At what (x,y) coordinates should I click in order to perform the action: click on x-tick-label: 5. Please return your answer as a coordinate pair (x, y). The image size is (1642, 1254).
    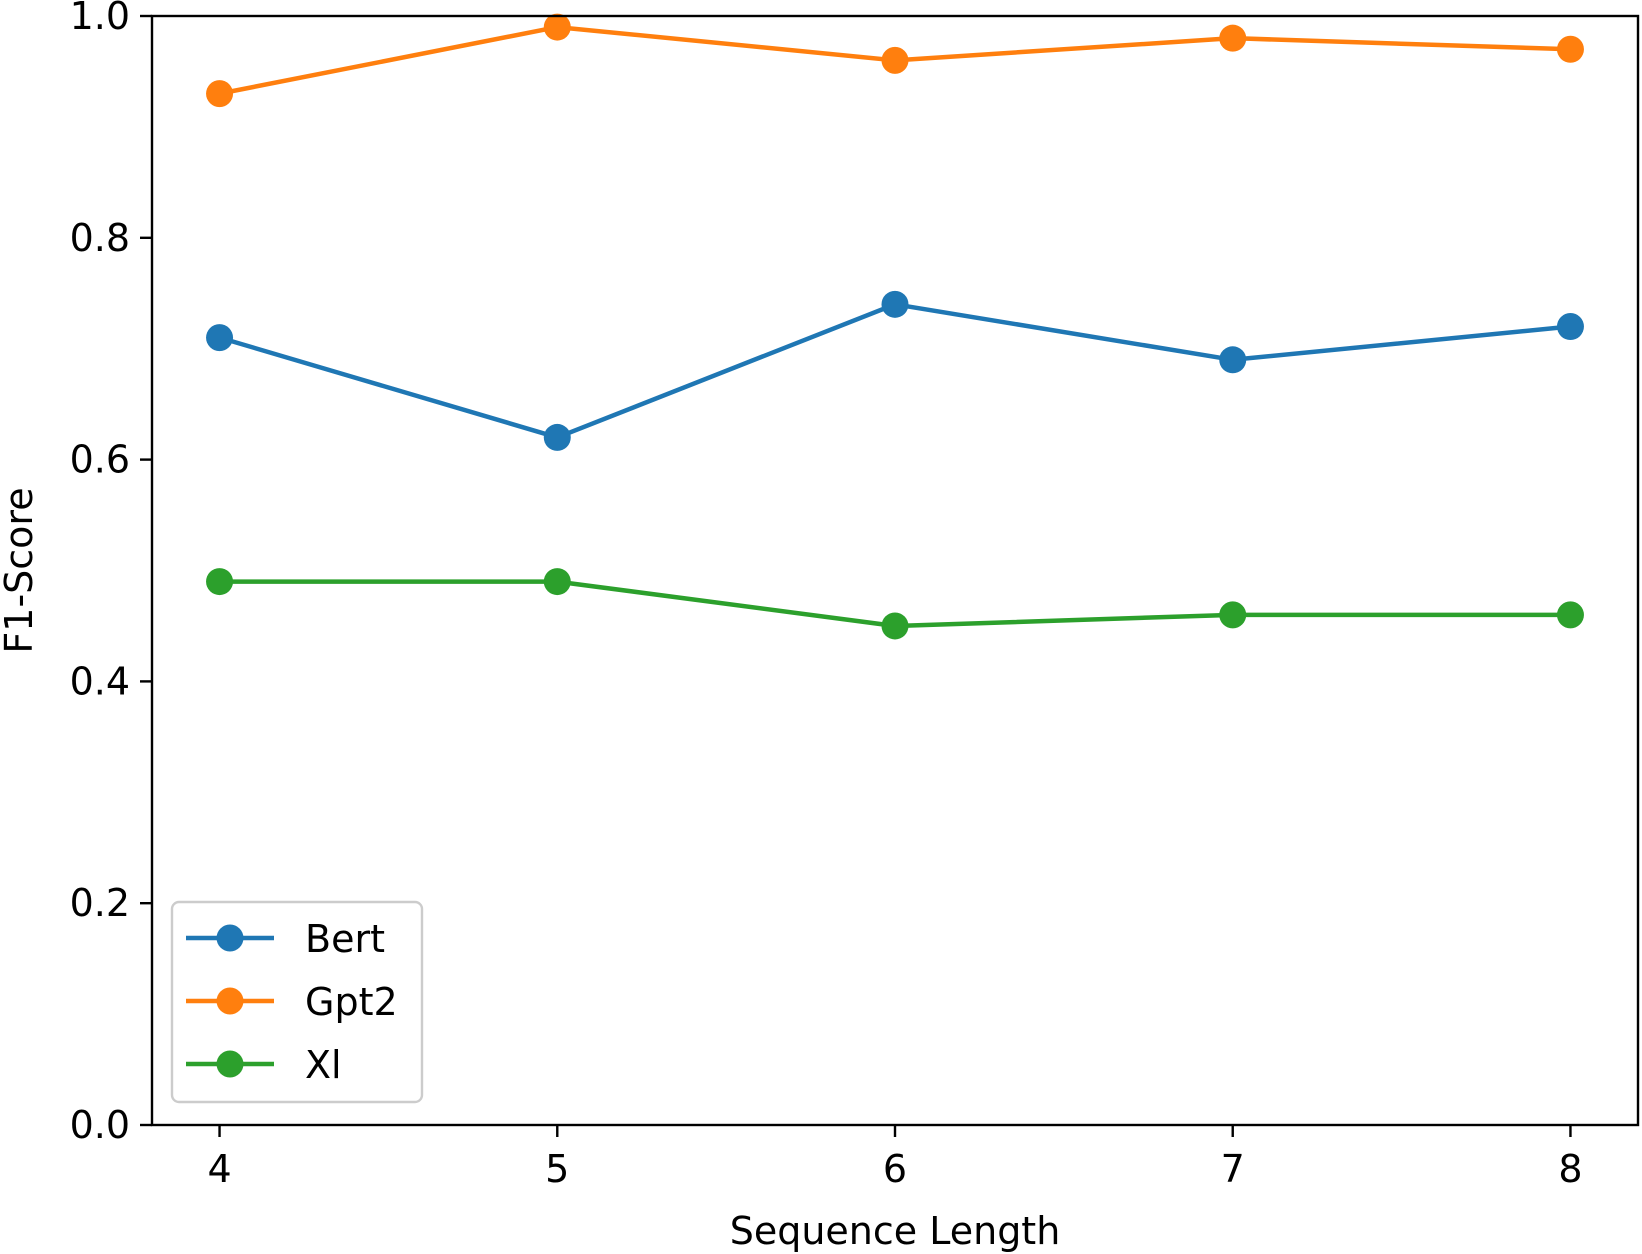
    Looking at the image, I should click on (557, 1169).